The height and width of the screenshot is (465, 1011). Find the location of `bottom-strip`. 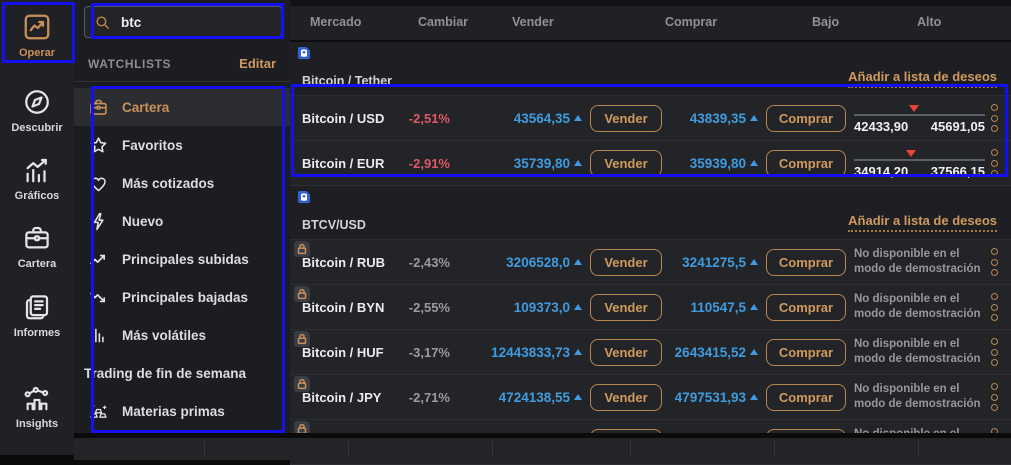

bottom-strip is located at coordinates (542, 446).